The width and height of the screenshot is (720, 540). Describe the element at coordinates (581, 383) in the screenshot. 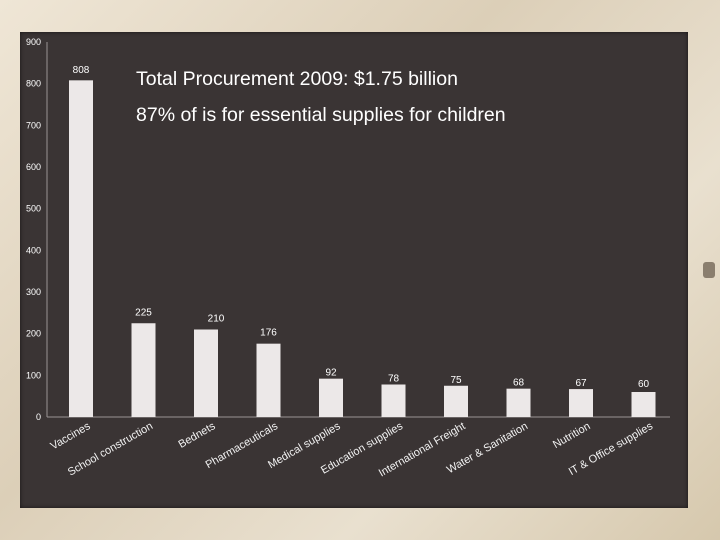

I see `data-label: 67` at that location.